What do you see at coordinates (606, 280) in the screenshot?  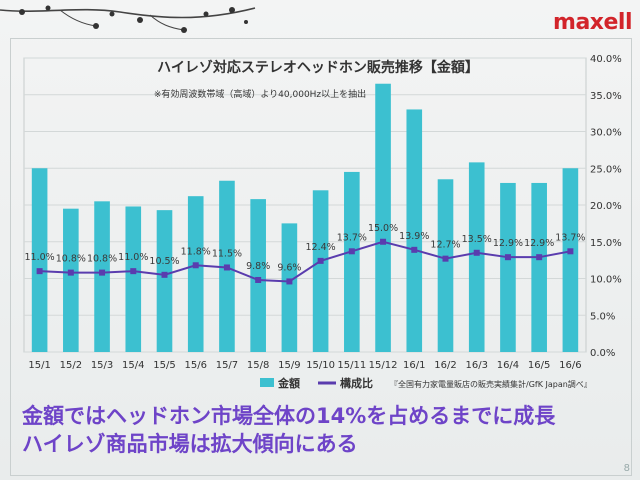 I see `y2-tick-label: 10.0%` at bounding box center [606, 280].